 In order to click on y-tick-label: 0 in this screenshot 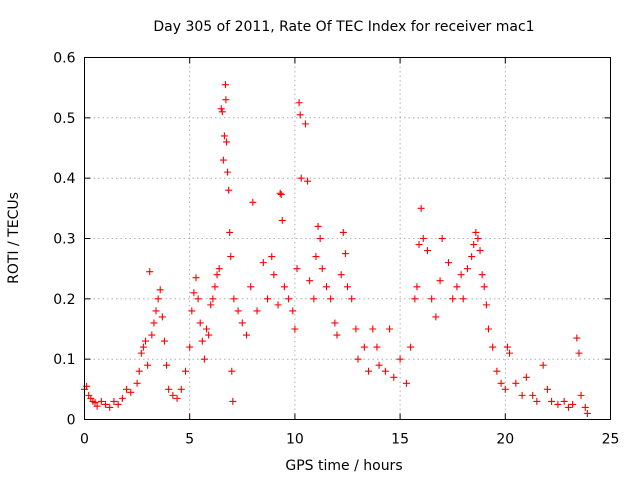, I will do `click(71, 421)`.